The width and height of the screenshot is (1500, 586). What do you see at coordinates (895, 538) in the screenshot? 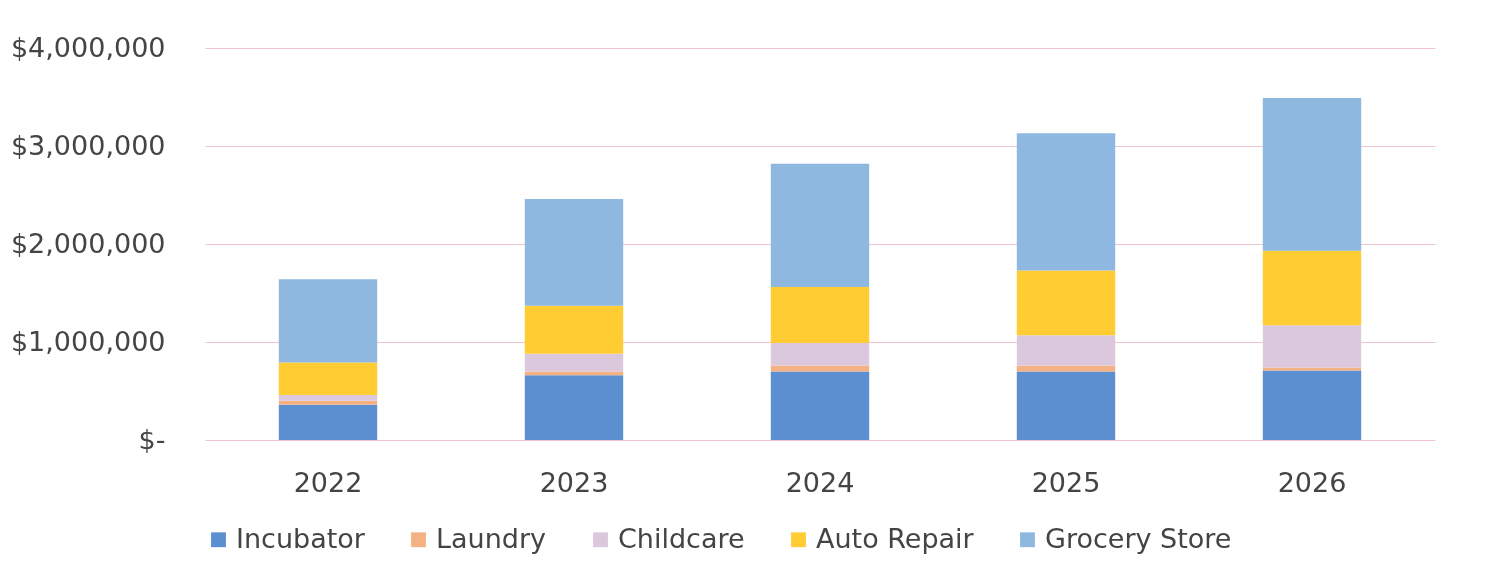
I see `legend-label: Auto Repair` at bounding box center [895, 538].